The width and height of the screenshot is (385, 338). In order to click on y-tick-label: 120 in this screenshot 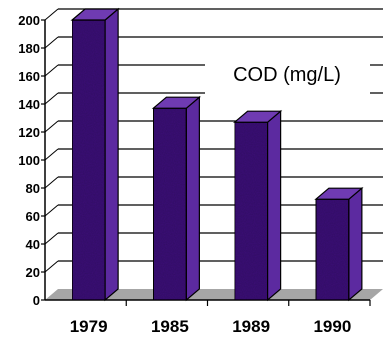, I will do `click(29, 132)`.